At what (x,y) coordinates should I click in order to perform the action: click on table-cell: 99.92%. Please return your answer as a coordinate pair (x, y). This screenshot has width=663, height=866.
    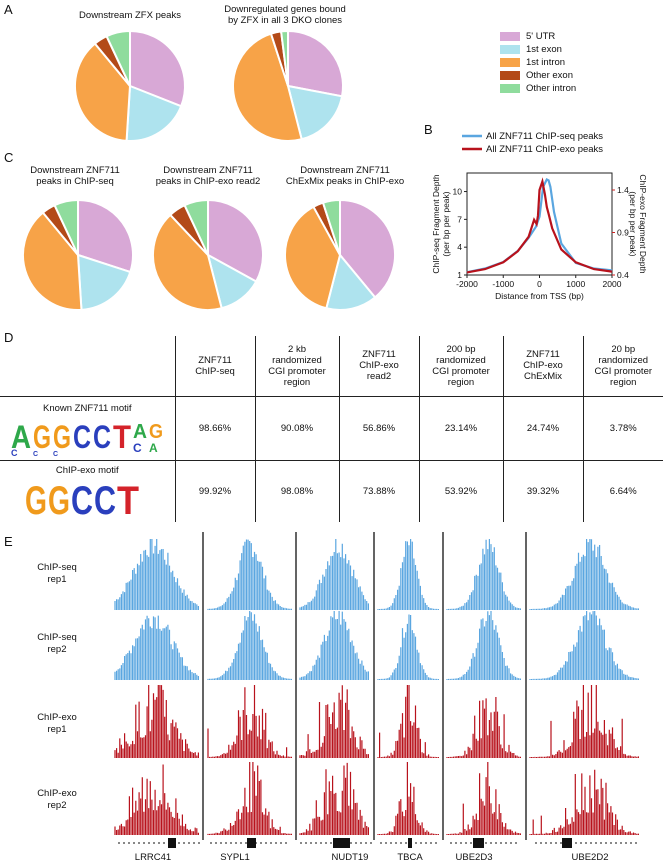
    Looking at the image, I should click on (215, 491).